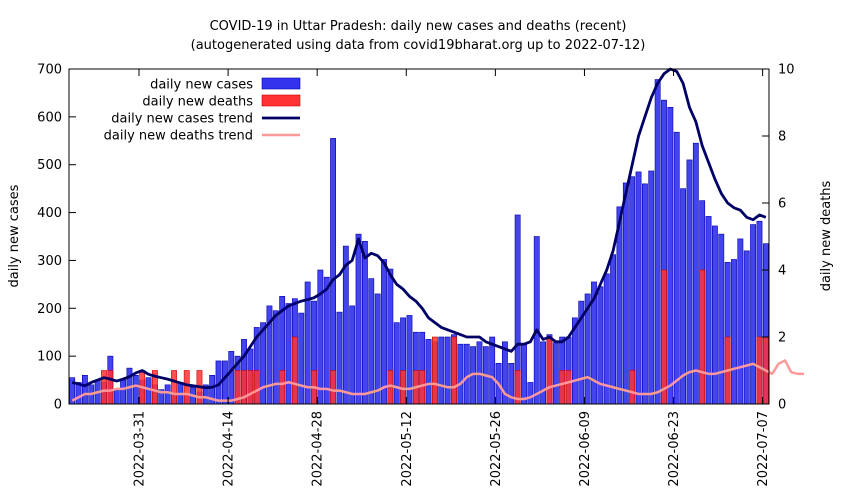 The image size is (850, 500). What do you see at coordinates (496, 449) in the screenshot?
I see `x-tick-label: 2022-05-26` at bounding box center [496, 449].